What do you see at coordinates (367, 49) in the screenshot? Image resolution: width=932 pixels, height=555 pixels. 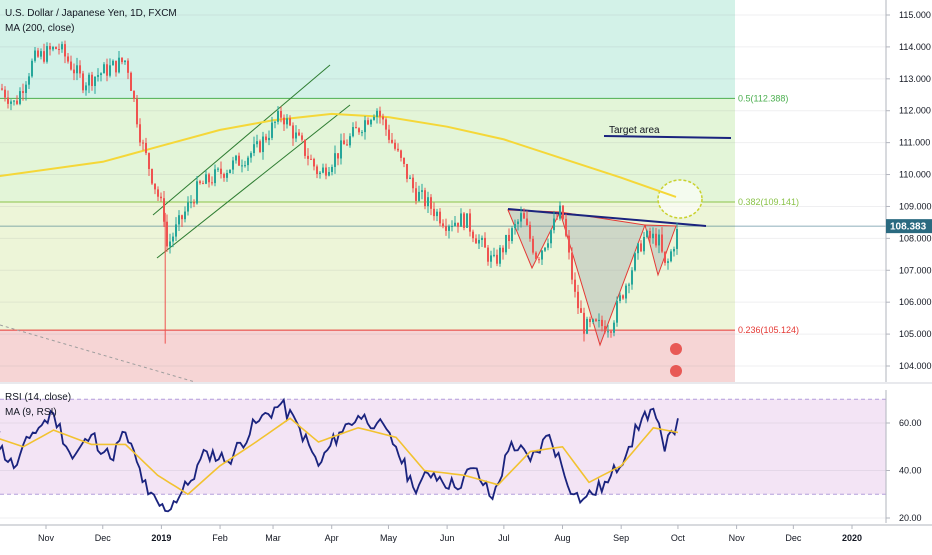 I see `fib-zone-top` at bounding box center [367, 49].